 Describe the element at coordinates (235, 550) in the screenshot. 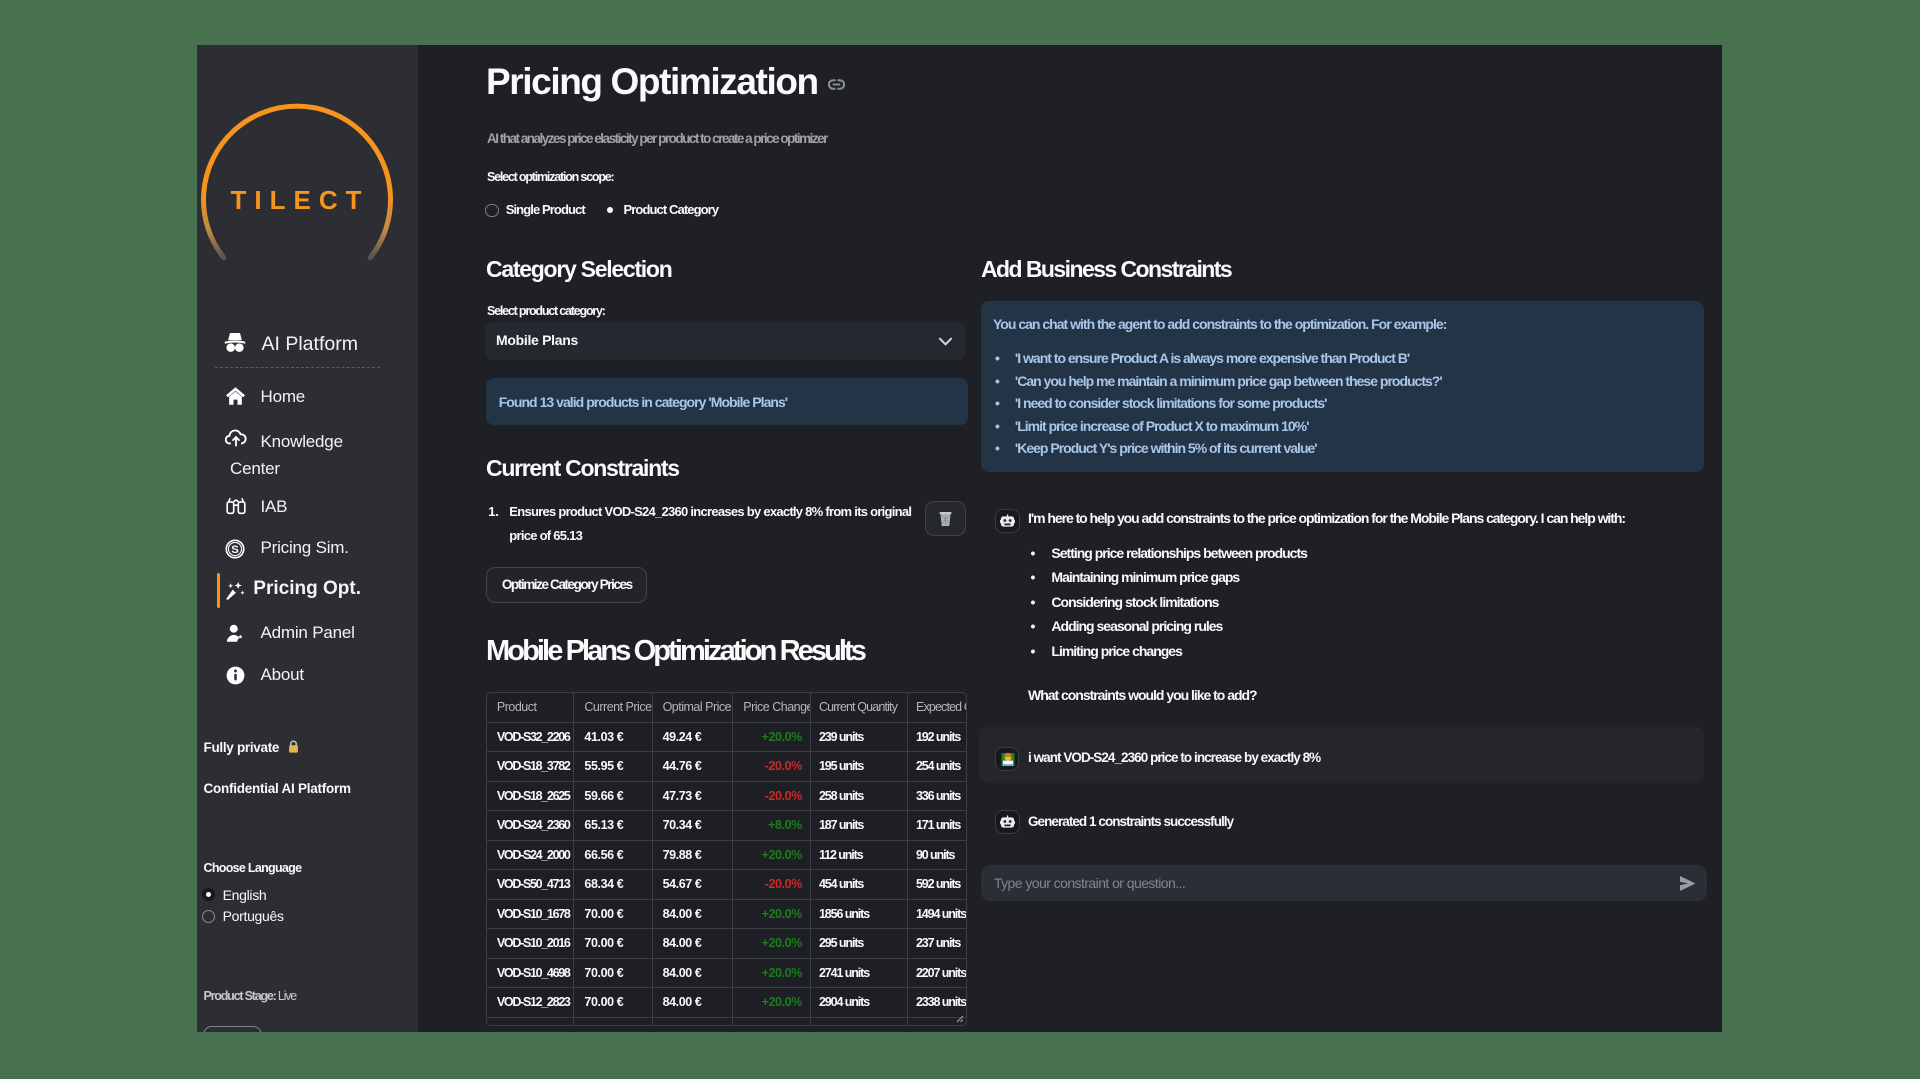

I see `svg-text: S` at that location.